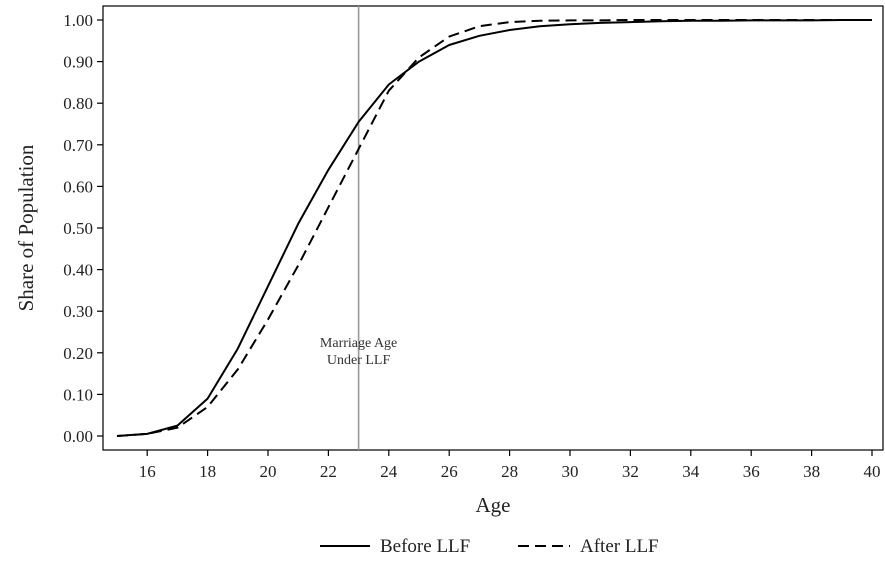 Image resolution: width=885 pixels, height=570 pixels. Describe the element at coordinates (811, 471) in the screenshot. I see `x-tick-label: 38` at that location.